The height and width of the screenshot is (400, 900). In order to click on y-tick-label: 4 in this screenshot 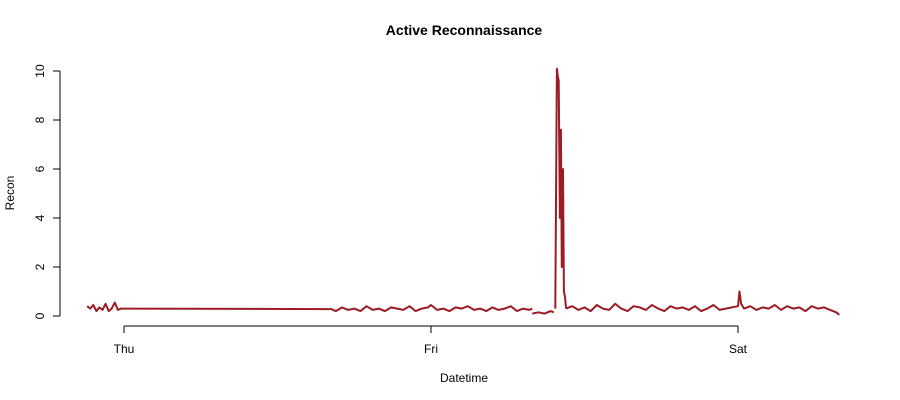, I will do `click(40, 217)`.